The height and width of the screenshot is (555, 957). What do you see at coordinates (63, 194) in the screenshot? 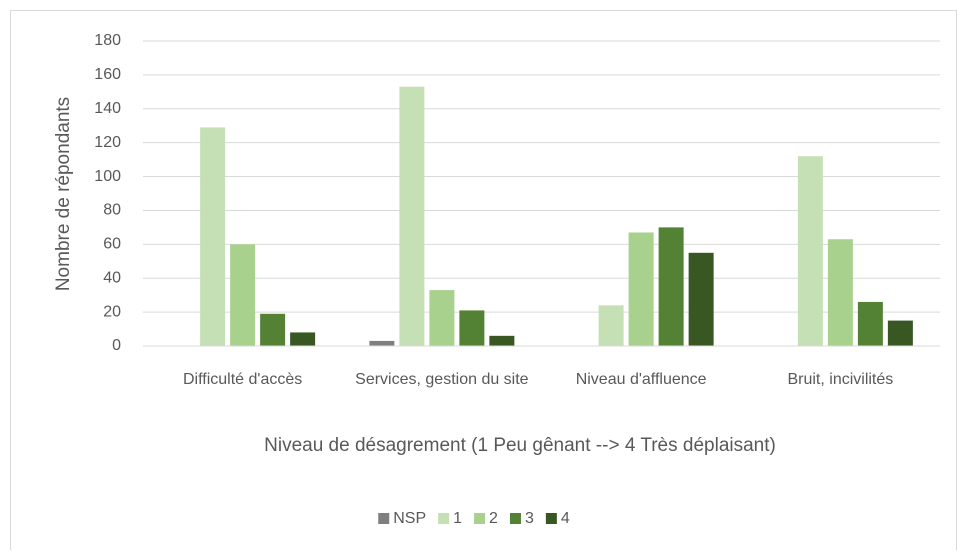
I see `y-axis-title: Nombre de répondants` at bounding box center [63, 194].